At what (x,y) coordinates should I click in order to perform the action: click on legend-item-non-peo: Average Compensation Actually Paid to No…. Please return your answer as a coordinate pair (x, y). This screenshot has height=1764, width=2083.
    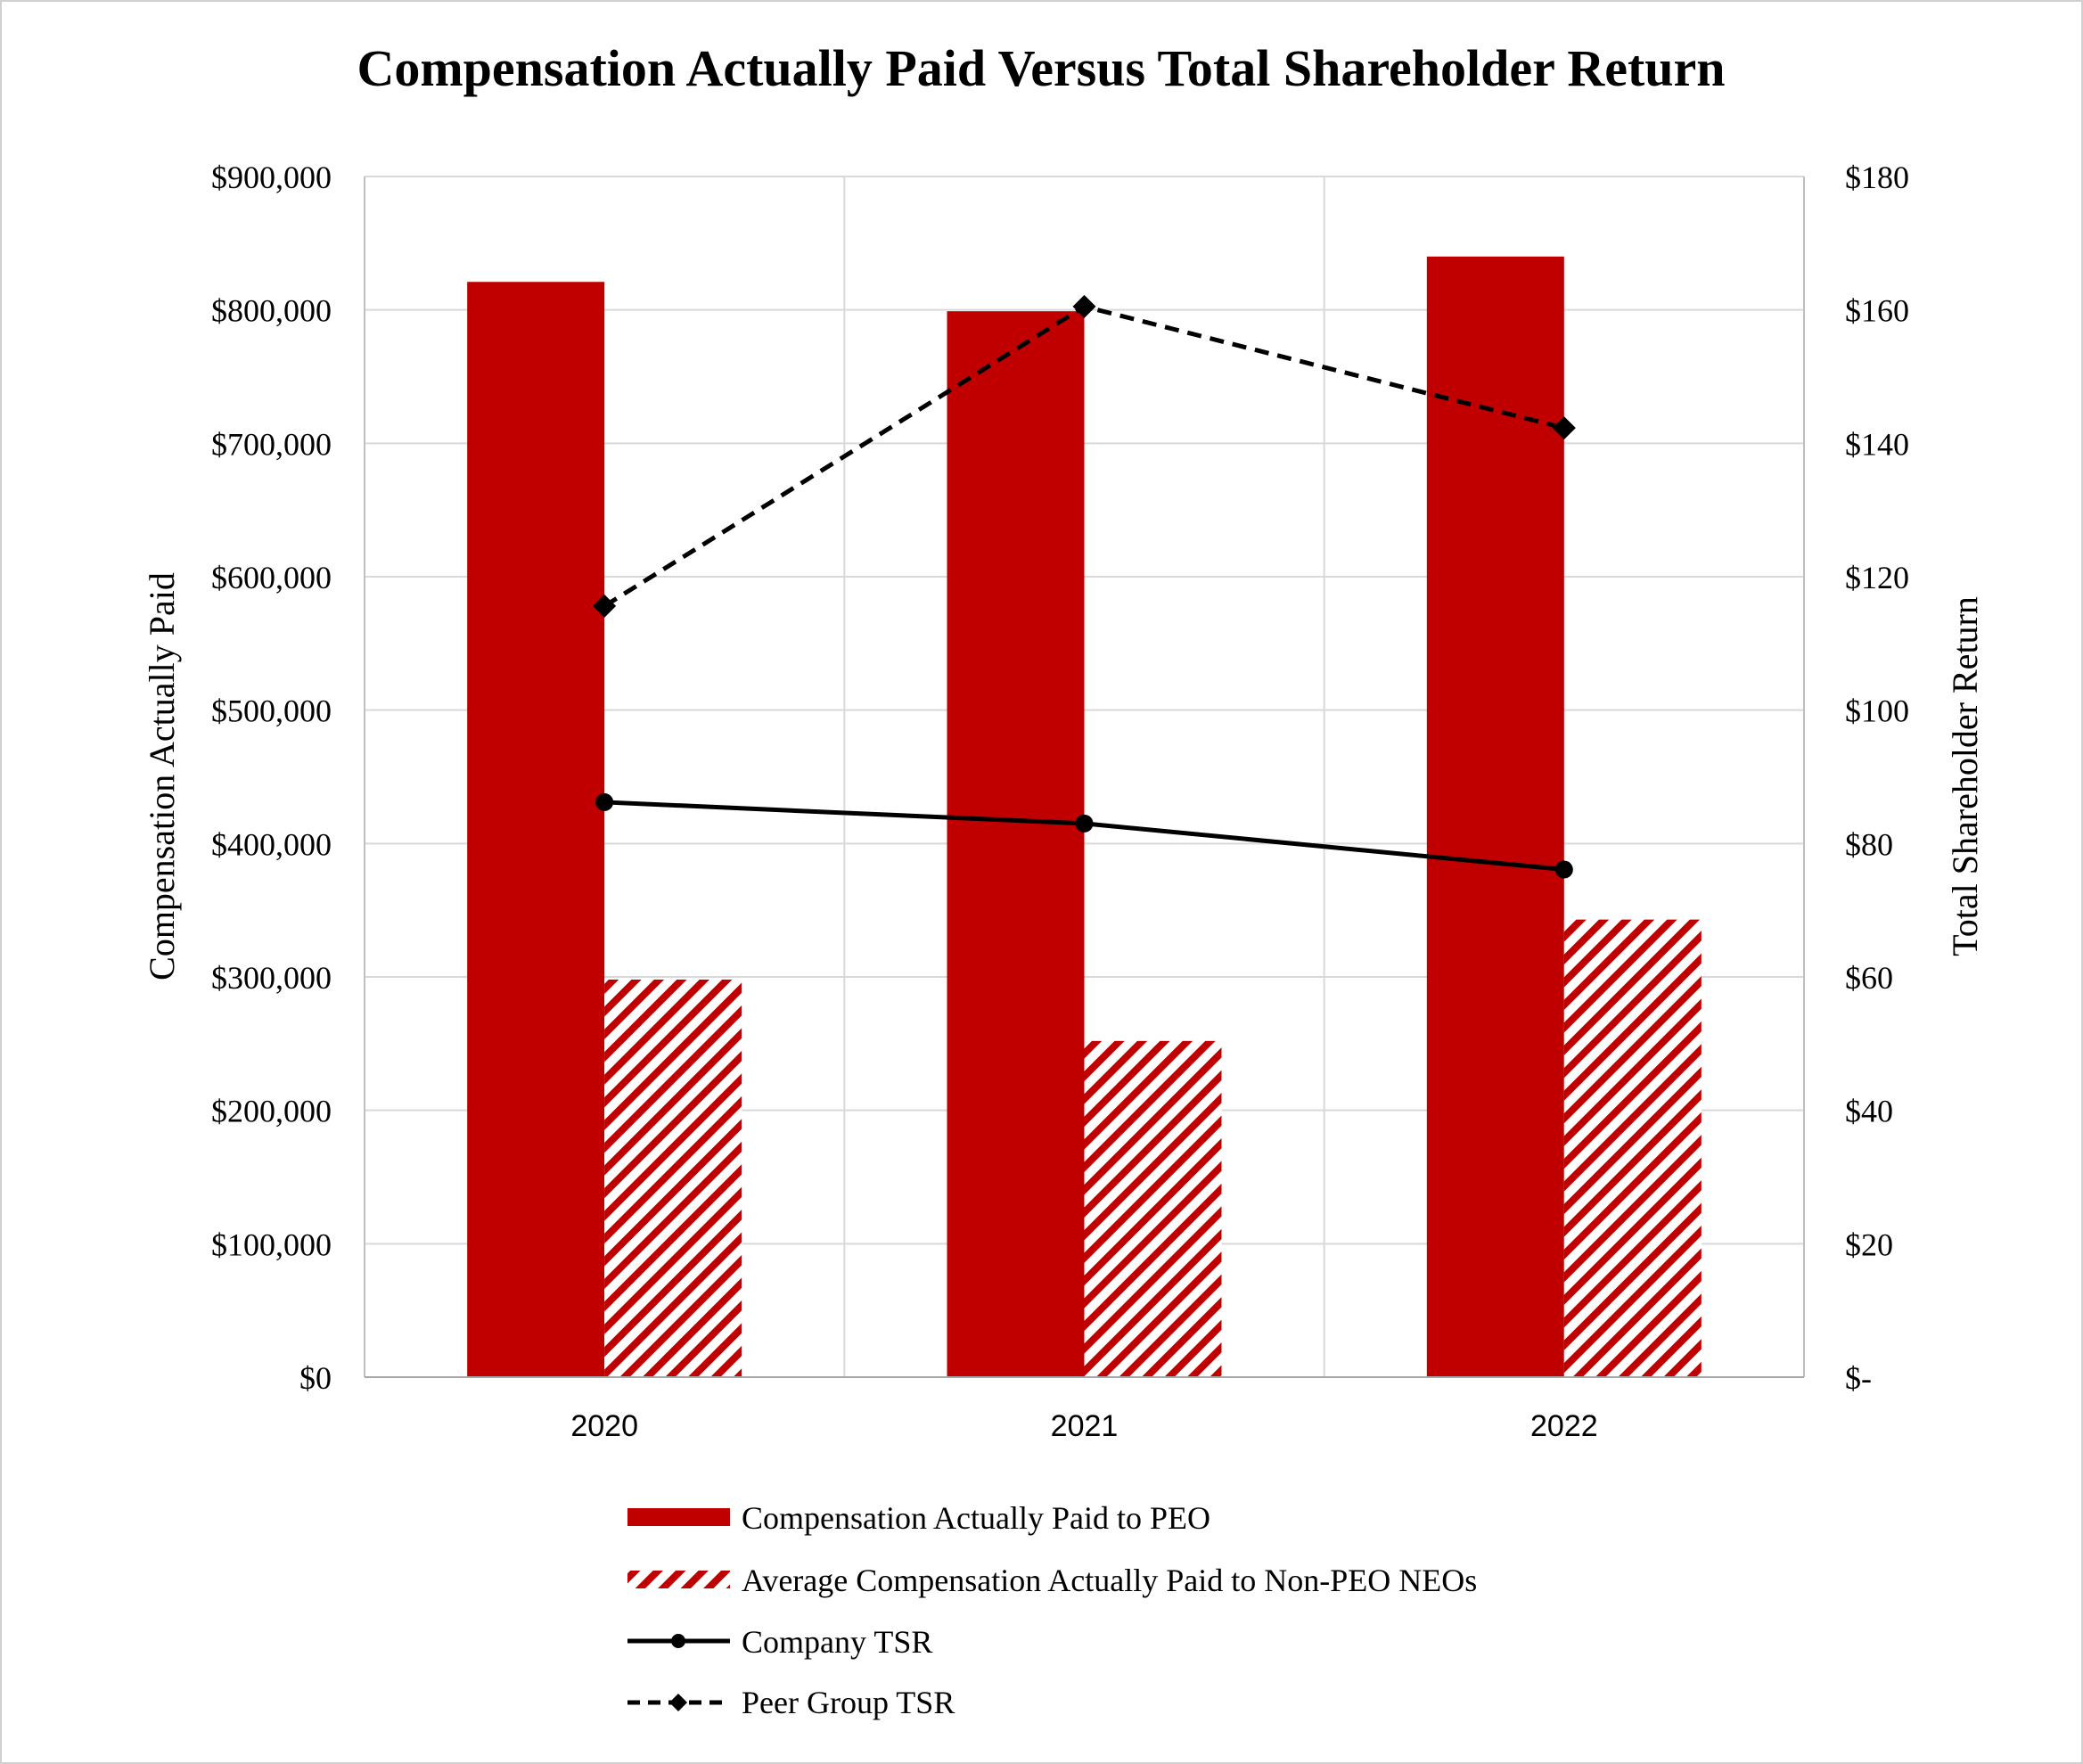
    Looking at the image, I should click on (1052, 1580).